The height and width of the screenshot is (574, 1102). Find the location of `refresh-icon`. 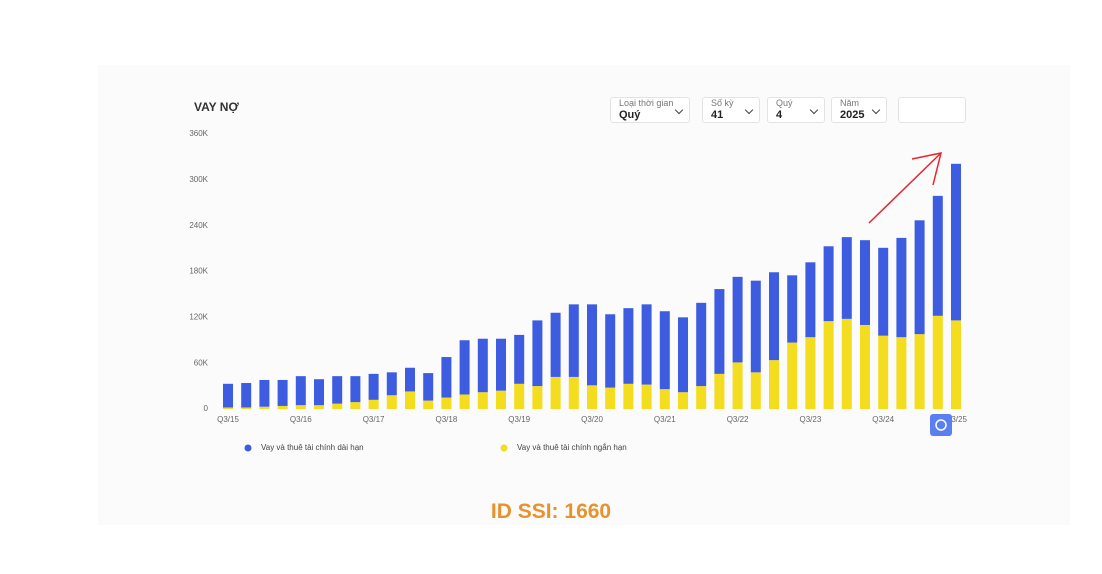

refresh-icon is located at coordinates (941, 425).